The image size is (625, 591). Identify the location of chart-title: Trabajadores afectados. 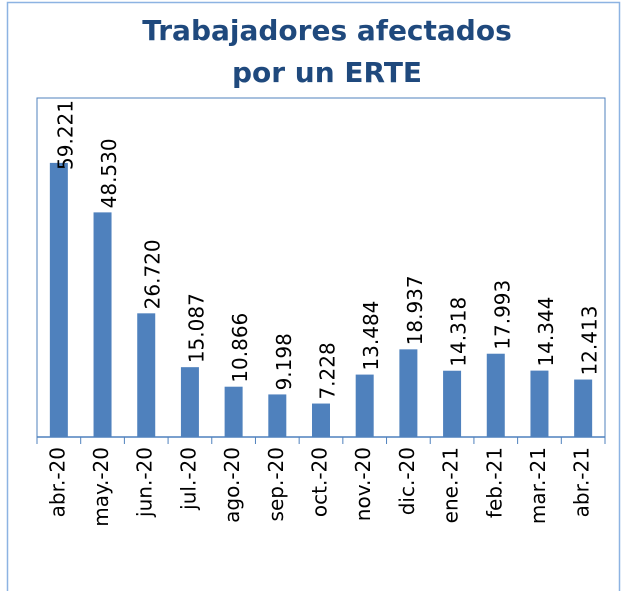
(327, 30).